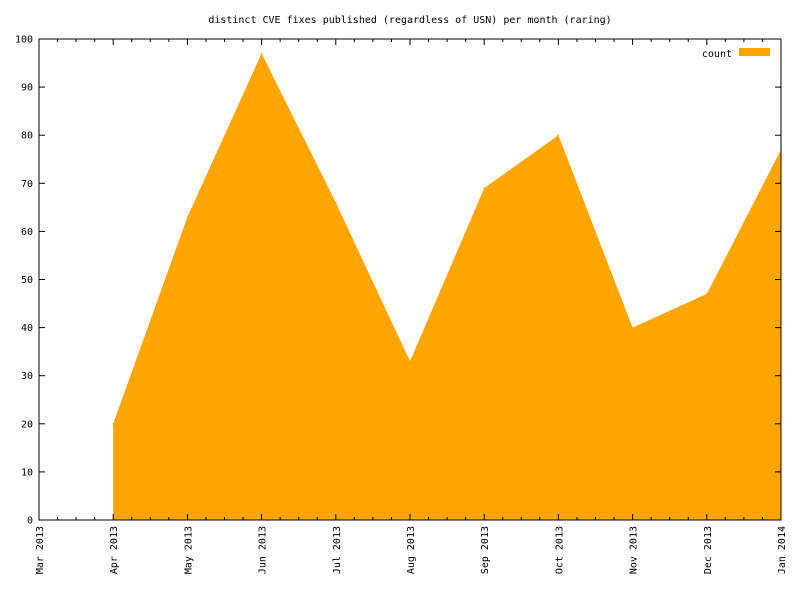 The height and width of the screenshot is (600, 800). I want to click on x-tick-label: Jun 2013, so click(263, 550).